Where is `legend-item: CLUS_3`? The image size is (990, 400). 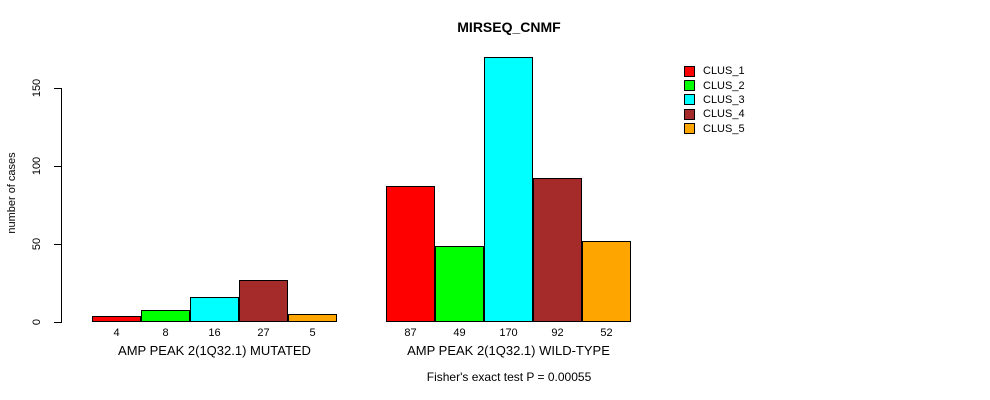 legend-item: CLUS_3 is located at coordinates (714, 100).